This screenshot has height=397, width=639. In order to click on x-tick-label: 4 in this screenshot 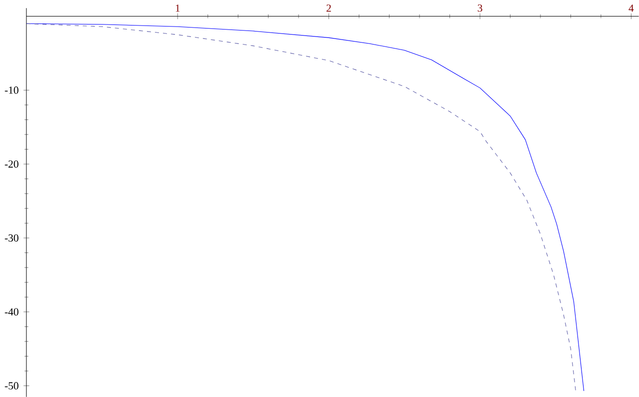, I will do `click(631, 8)`.